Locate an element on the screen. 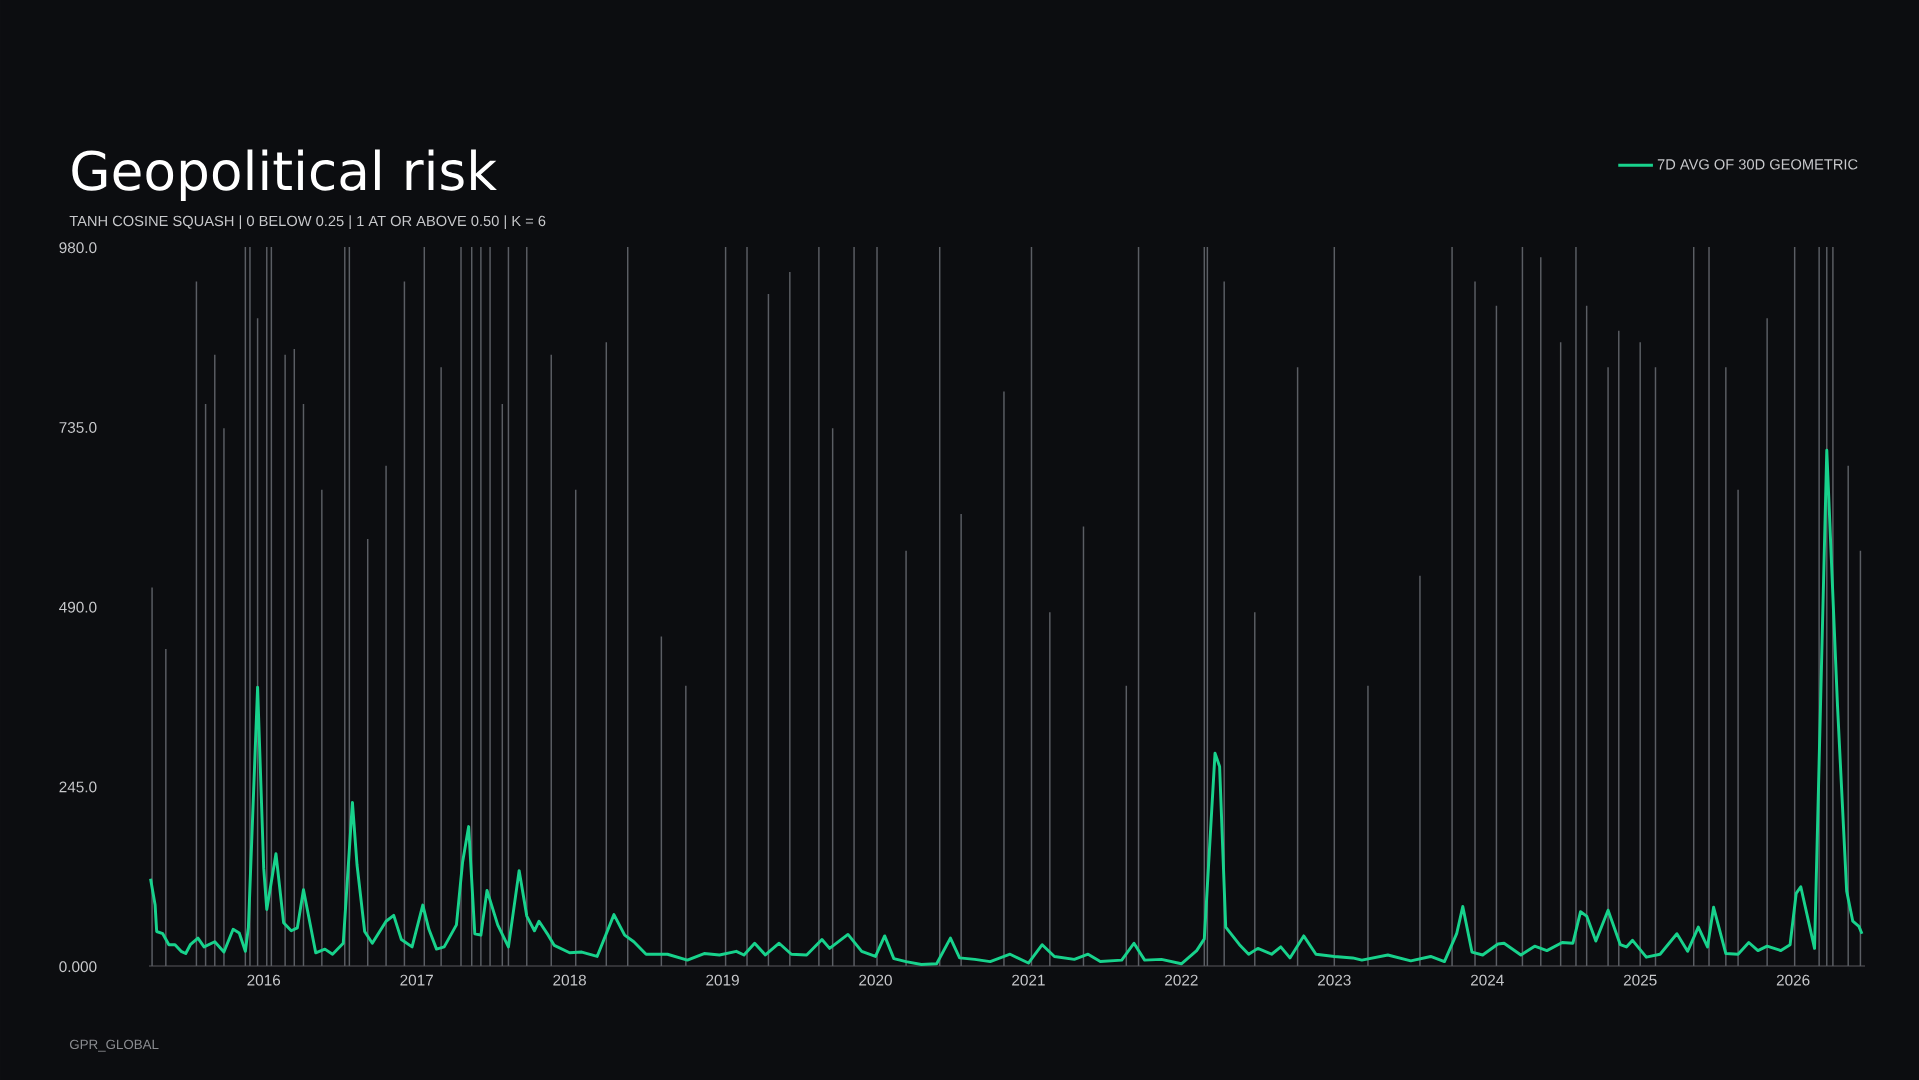 This screenshot has width=1919, height=1080. text: GPR_GLOBAL is located at coordinates (114, 1045).